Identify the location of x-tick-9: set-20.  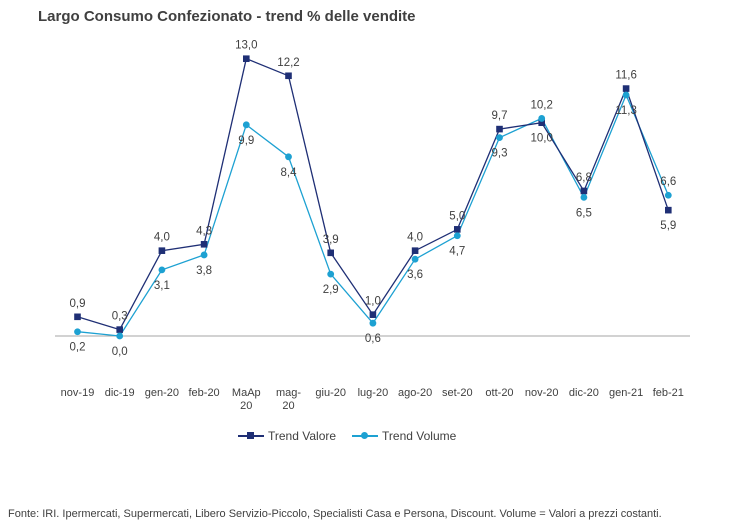
(457, 393).